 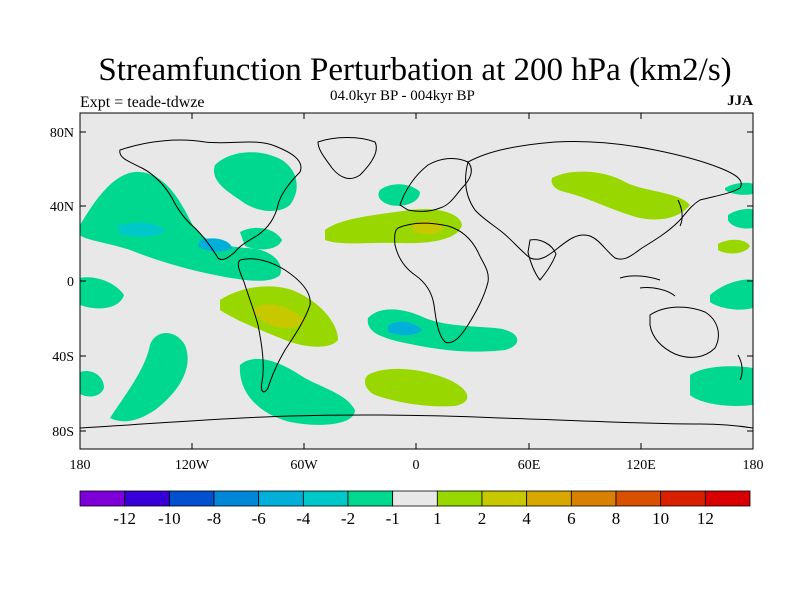 I want to click on contour-neg-greenland, so click(x=399, y=195).